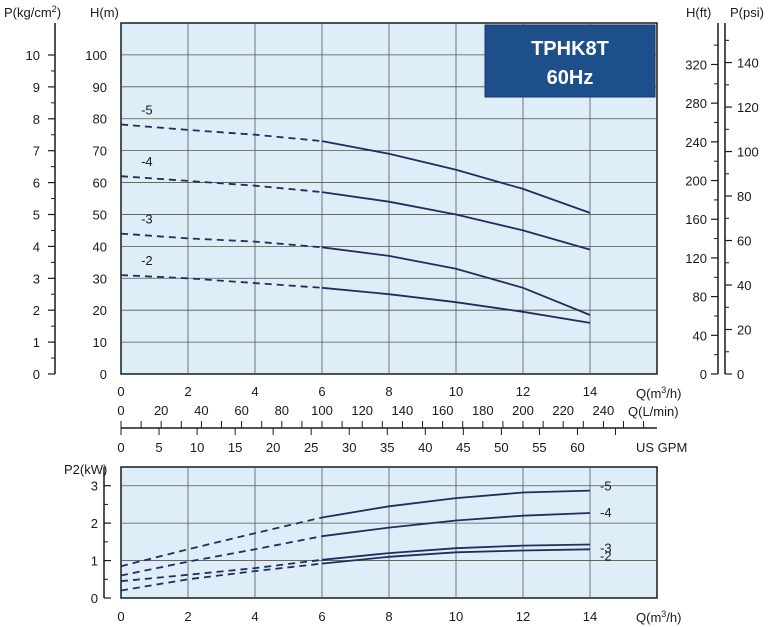  What do you see at coordinates (36, 246) in the screenshot?
I see `p-kg-tick-label: 4` at bounding box center [36, 246].